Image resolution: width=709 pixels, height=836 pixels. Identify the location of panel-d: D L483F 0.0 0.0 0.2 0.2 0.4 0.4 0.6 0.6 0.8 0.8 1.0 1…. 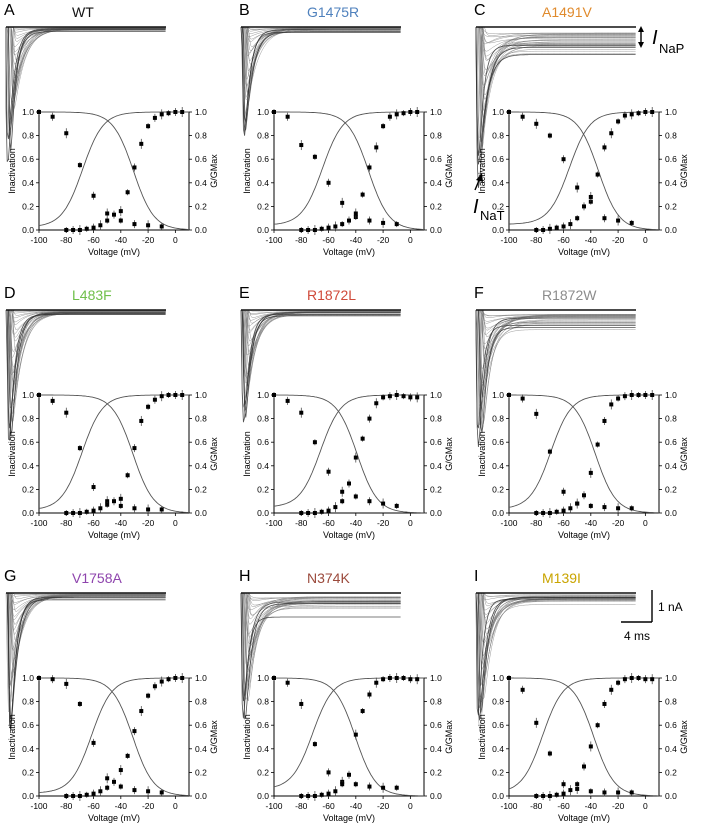
(111, 412).